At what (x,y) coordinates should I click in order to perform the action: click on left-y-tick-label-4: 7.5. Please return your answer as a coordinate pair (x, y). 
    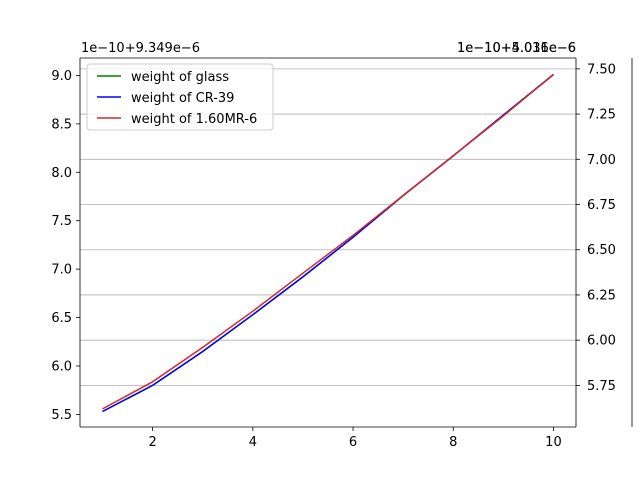
    Looking at the image, I should click on (61, 221).